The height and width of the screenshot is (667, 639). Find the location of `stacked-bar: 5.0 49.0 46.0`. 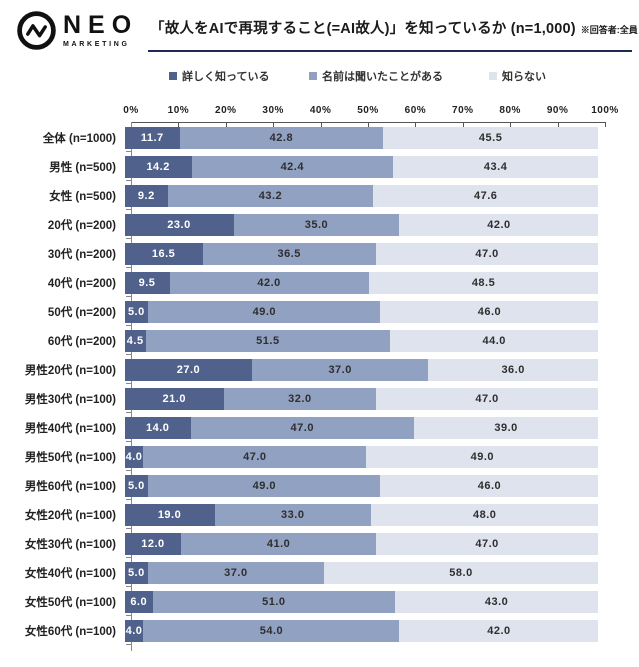

stacked-bar: 5.0 49.0 46.0 is located at coordinates (361, 311).